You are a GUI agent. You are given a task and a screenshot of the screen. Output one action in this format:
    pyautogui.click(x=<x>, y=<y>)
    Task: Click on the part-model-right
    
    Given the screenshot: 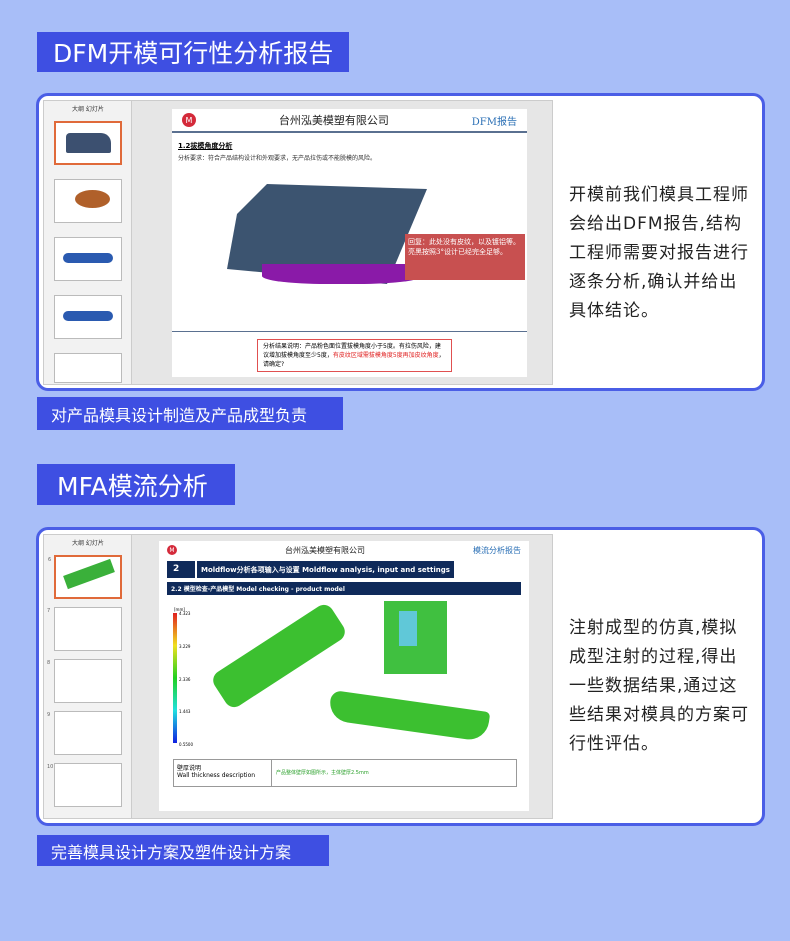 What is the action you would take?
    pyautogui.click(x=409, y=716)
    